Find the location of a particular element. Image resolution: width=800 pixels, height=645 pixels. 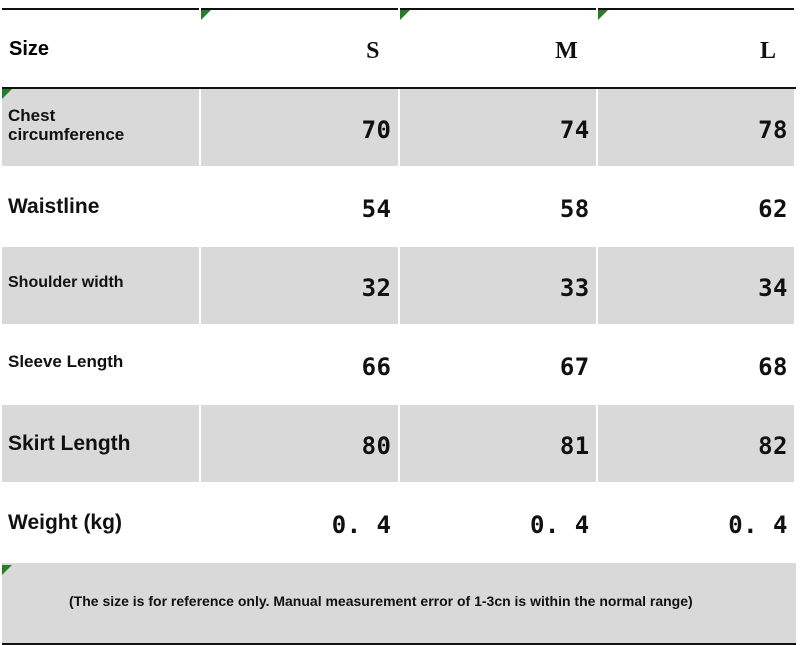

value-cell: 62 is located at coordinates (696, 207).